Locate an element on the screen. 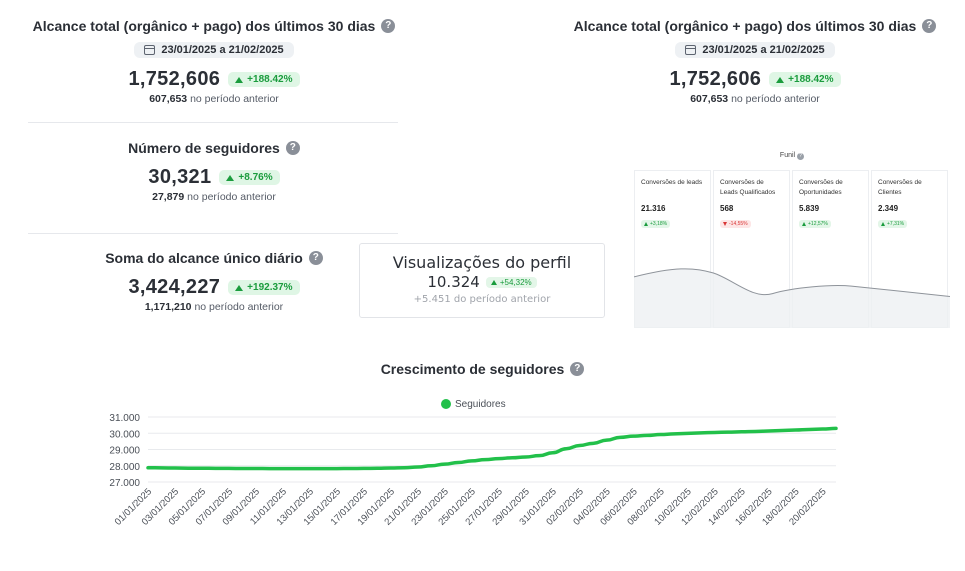 Image resolution: width=965 pixels, height=571 pixels. funnel-line is located at coordinates (792, 282).